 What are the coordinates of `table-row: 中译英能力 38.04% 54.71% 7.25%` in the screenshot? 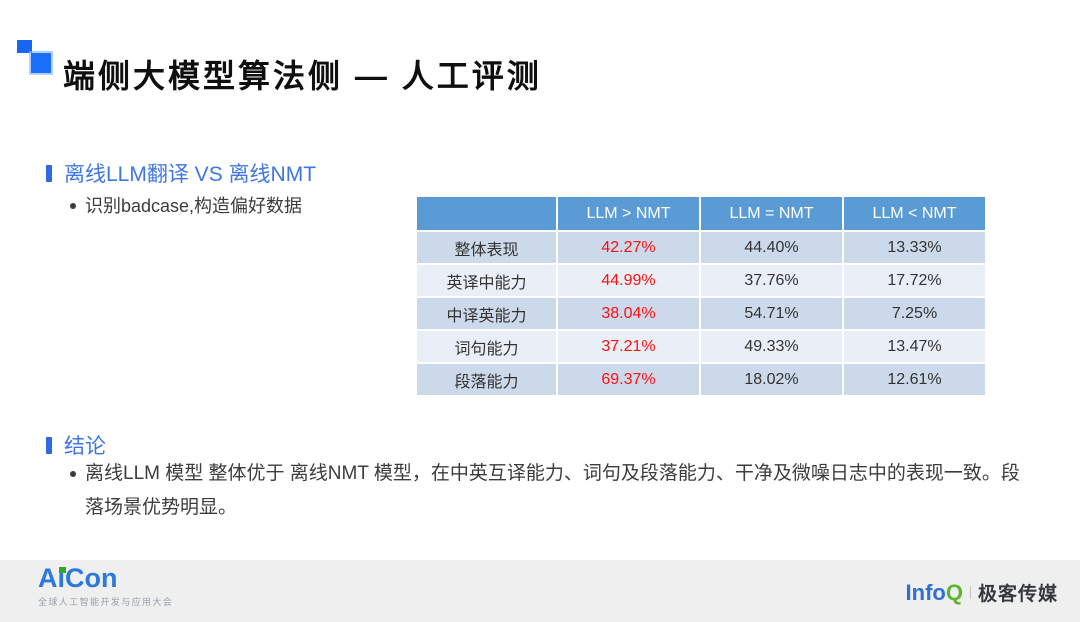 It's located at (701, 313).